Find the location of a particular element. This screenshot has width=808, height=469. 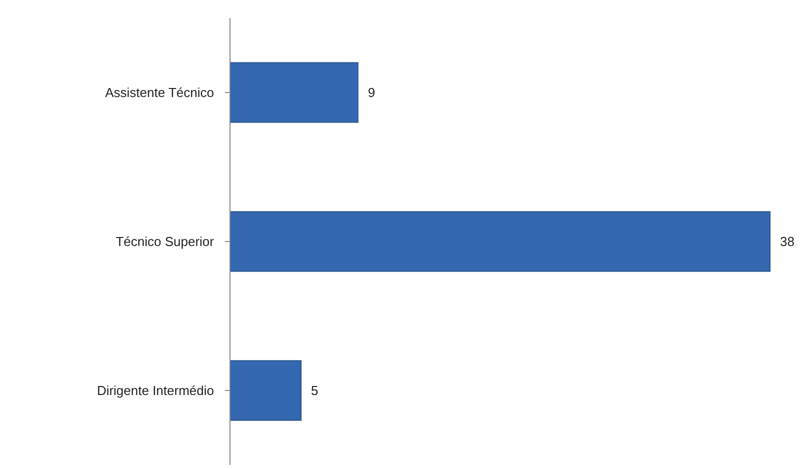

data-label: 5 is located at coordinates (314, 390).